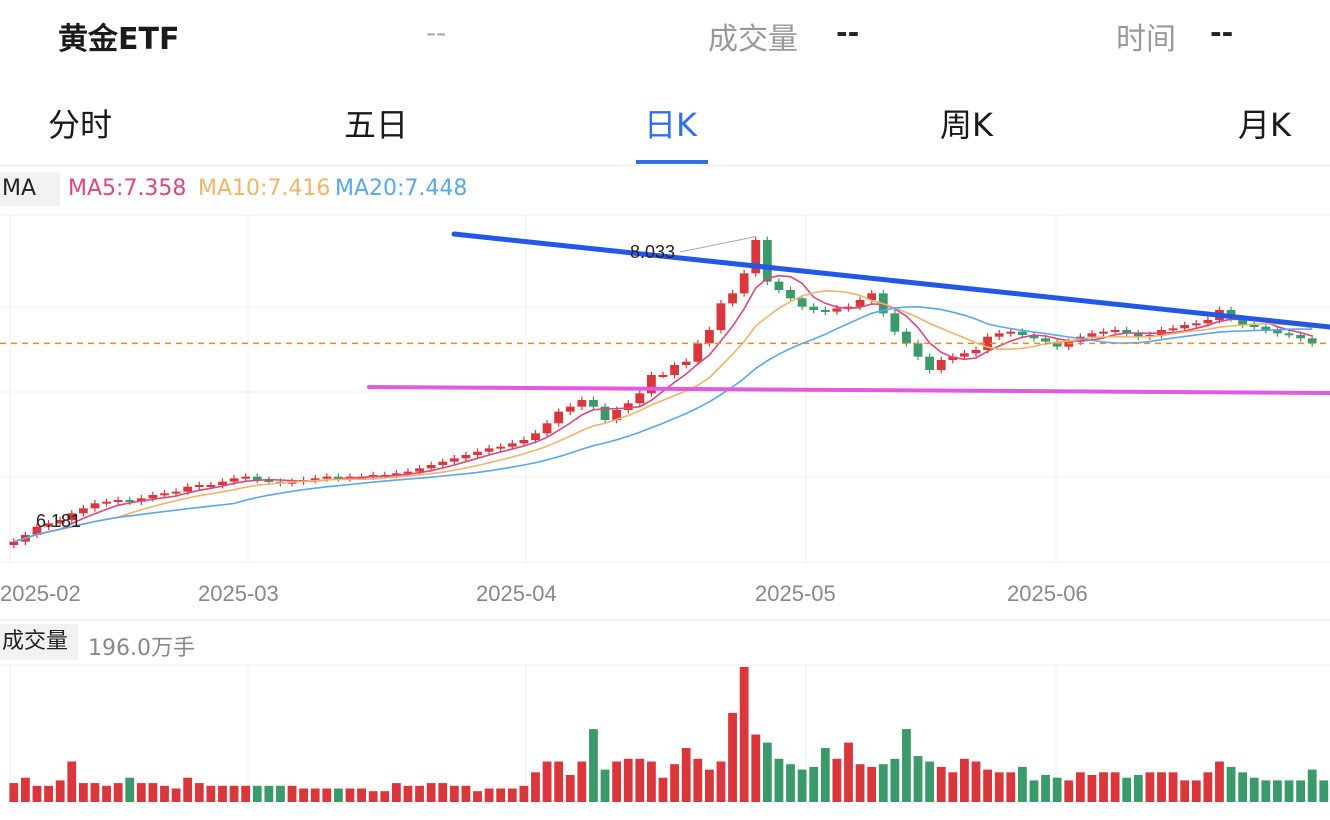 The width and height of the screenshot is (1330, 820). What do you see at coordinates (848, 390) in the screenshot?
I see `support-trendline` at bounding box center [848, 390].